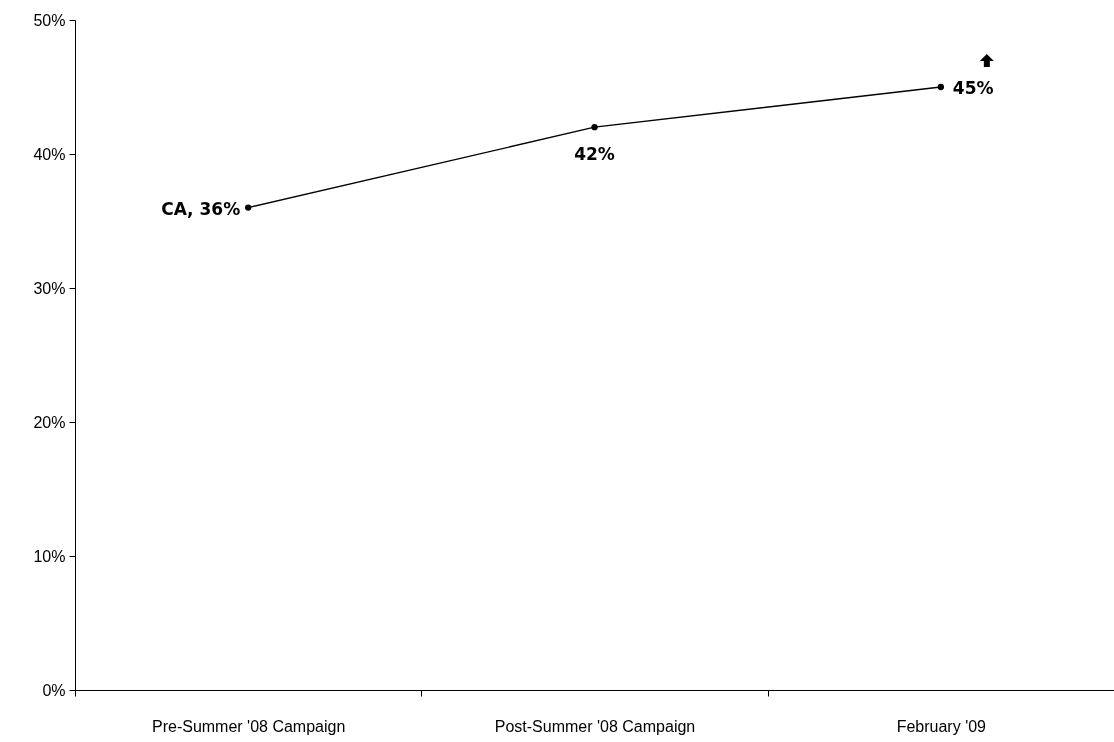  I want to click on y-tick-label: 50%, so click(49, 20).